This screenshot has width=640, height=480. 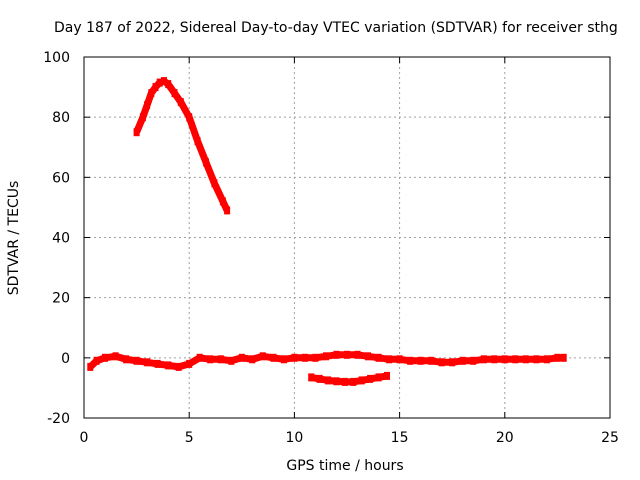 I want to click on x-tick-label: 25, so click(x=610, y=438).